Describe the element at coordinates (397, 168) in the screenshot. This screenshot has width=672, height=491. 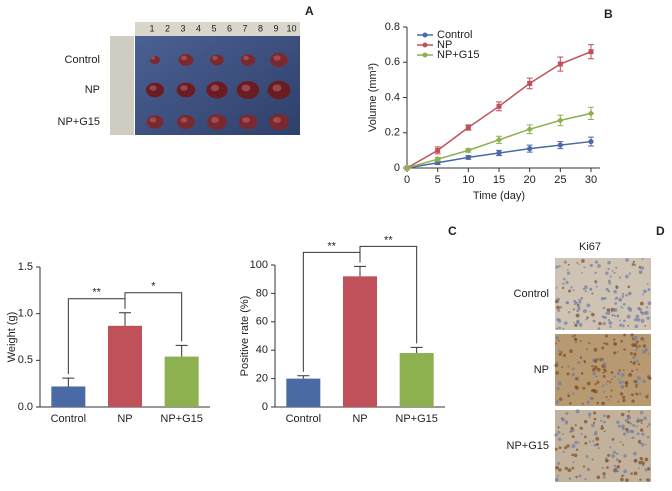
I see `y-tick-label: 0` at that location.